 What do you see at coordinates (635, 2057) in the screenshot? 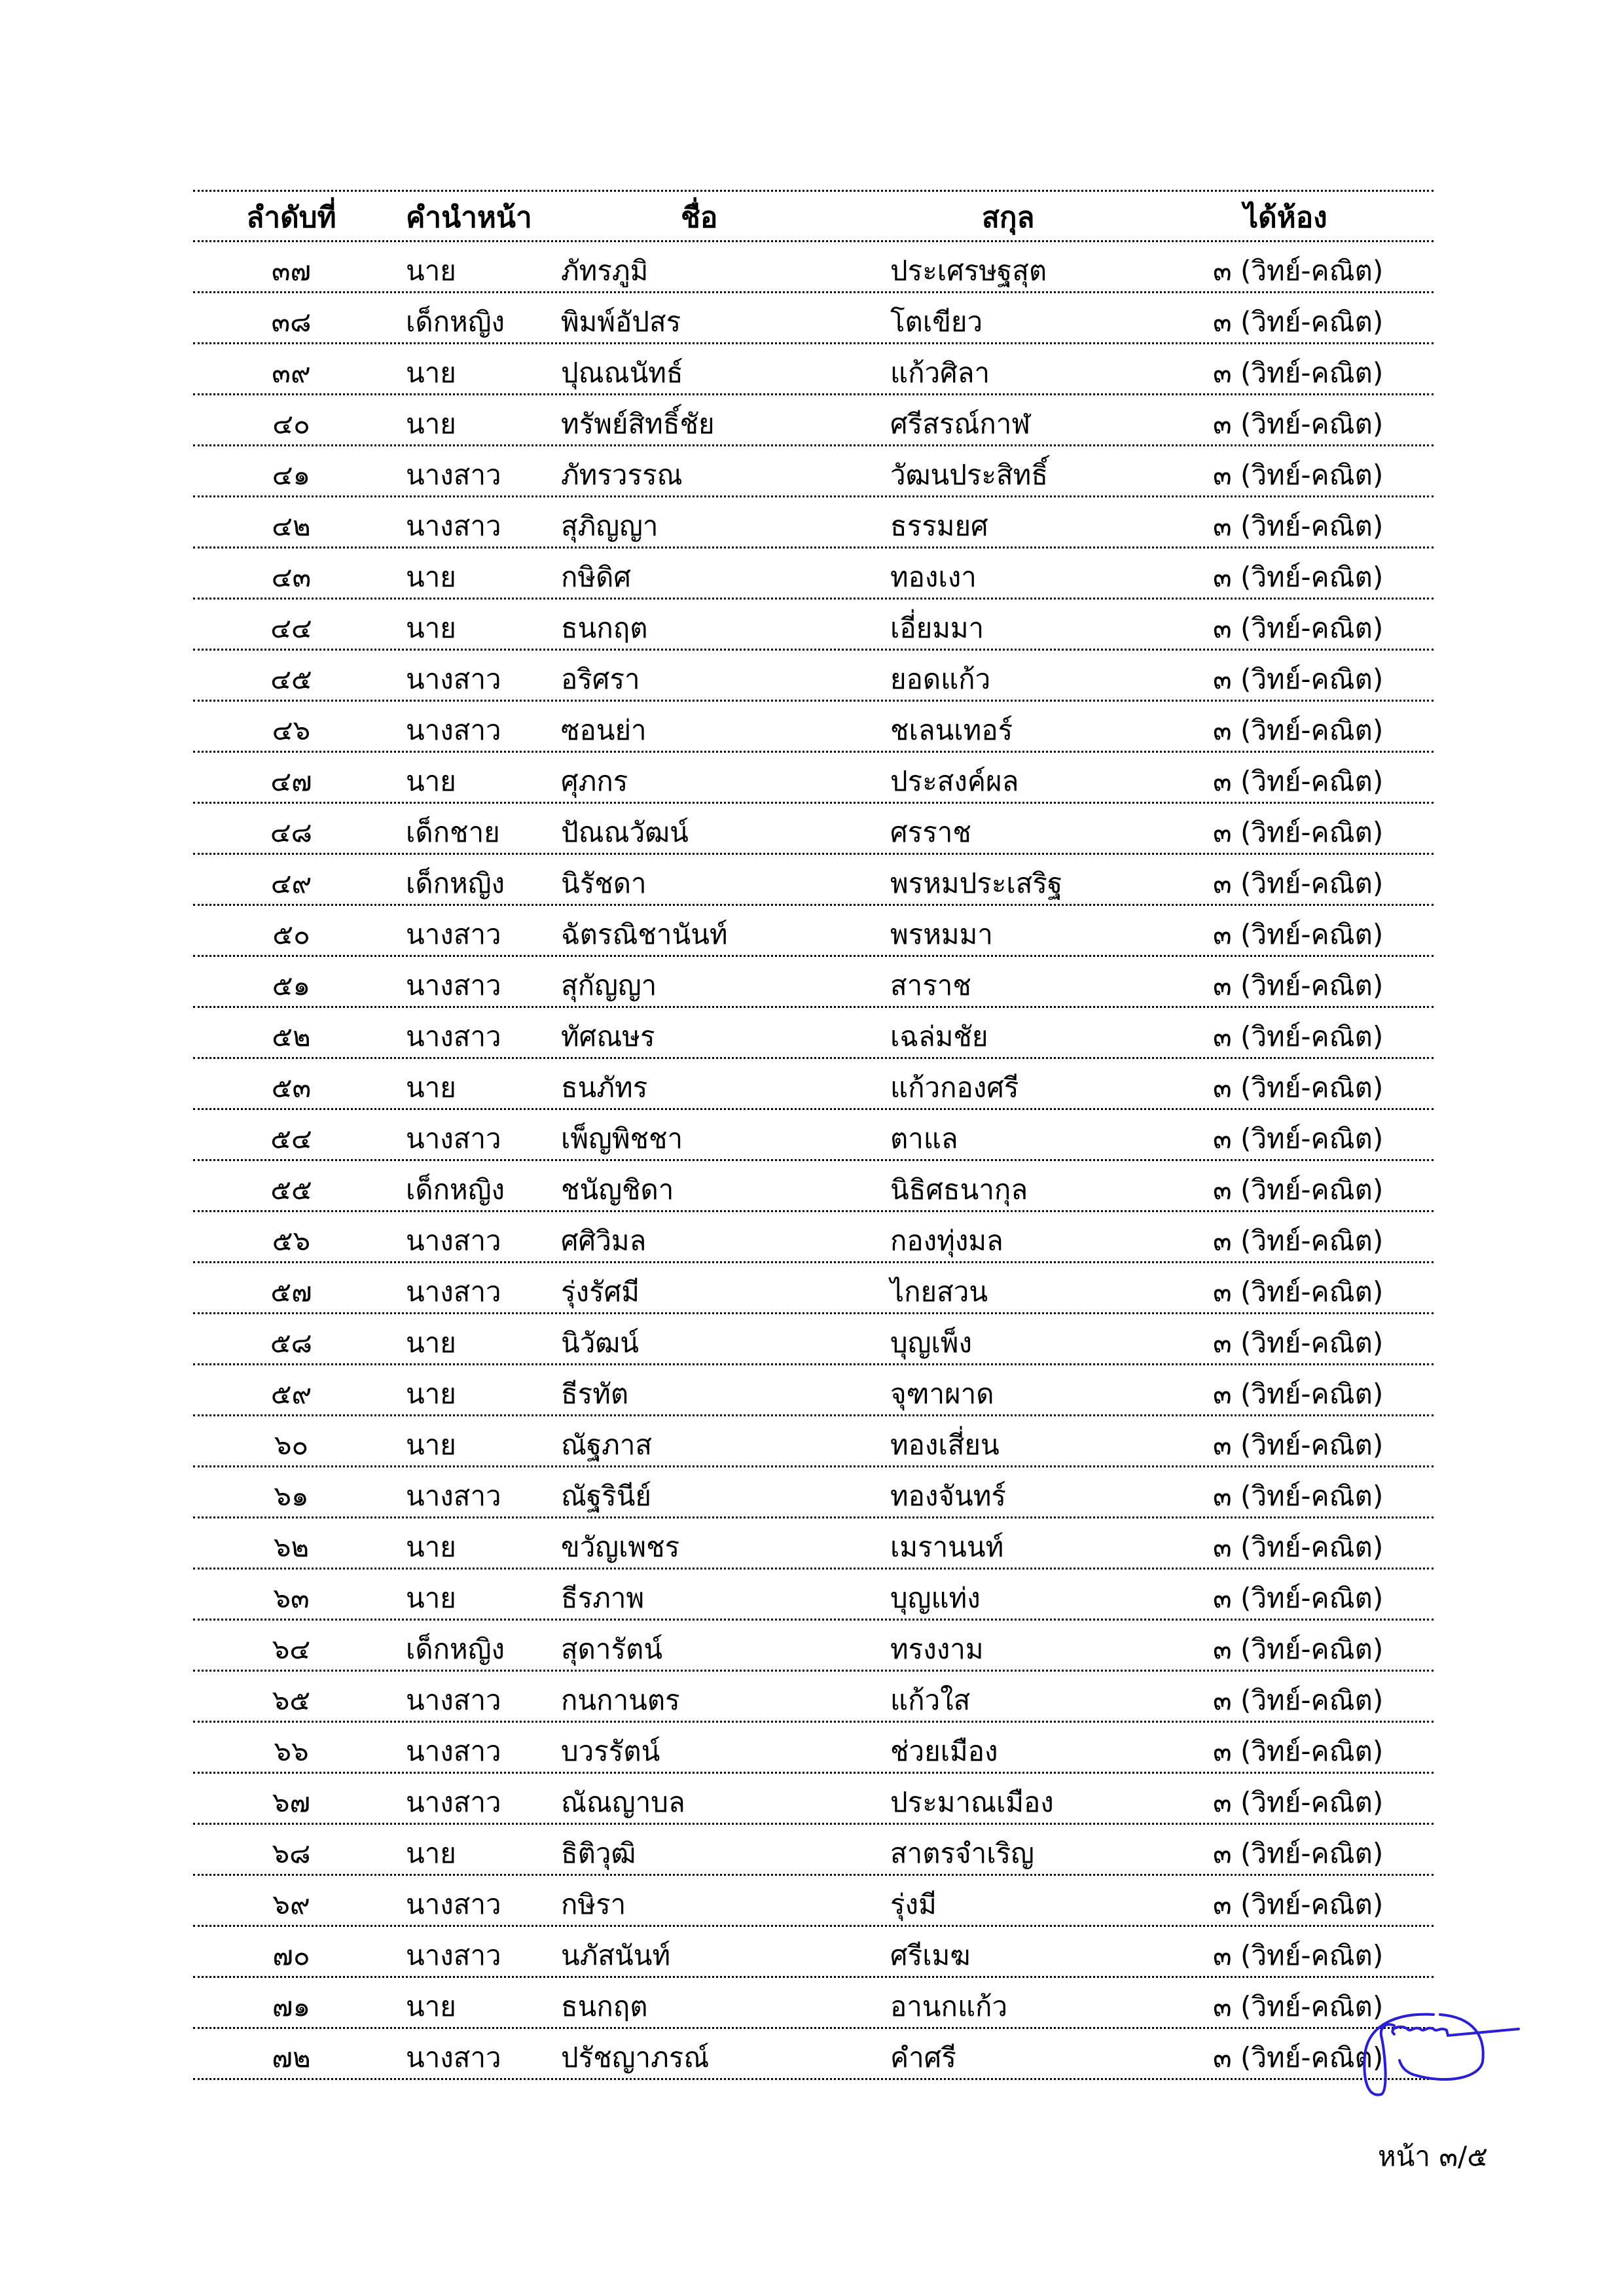
I see `first-name: ปรัชญาภรณ์` at bounding box center [635, 2057].